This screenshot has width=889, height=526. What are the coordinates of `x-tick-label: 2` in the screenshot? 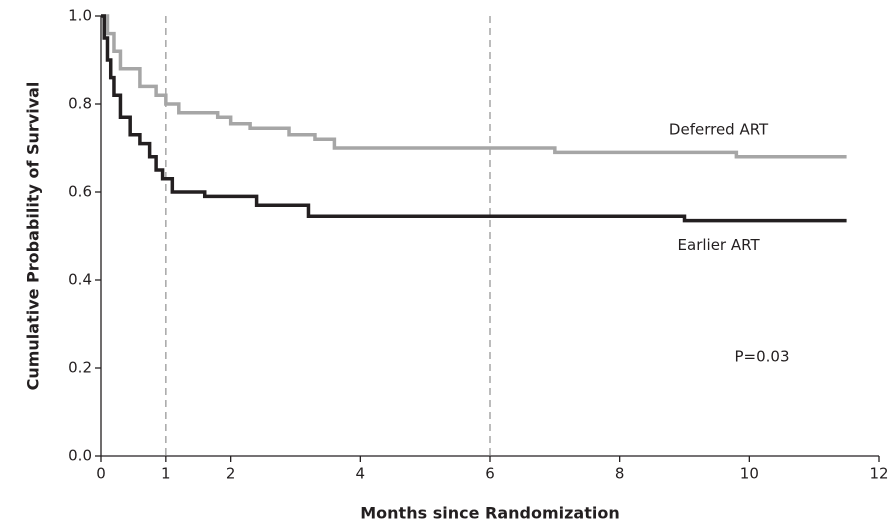 It's located at (231, 474).